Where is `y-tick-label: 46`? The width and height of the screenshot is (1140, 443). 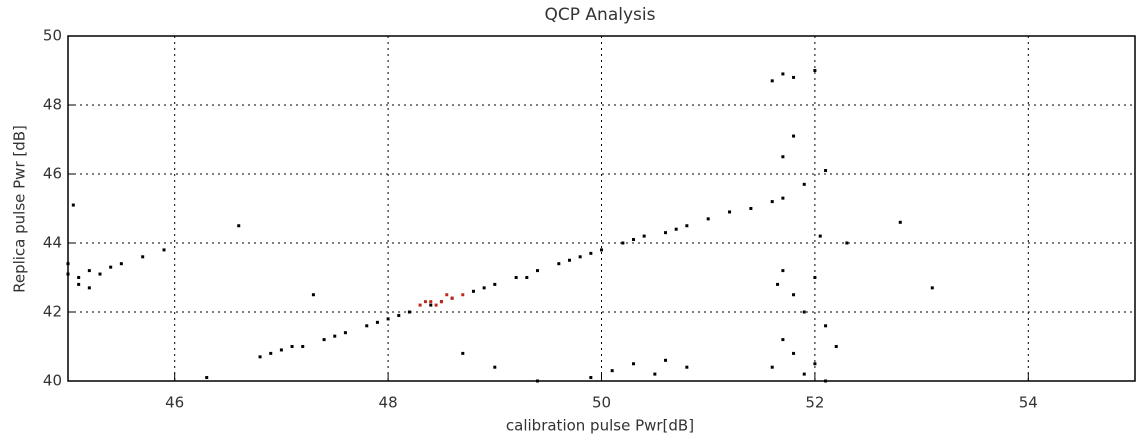
y-tick-label: 46 is located at coordinates (52, 174).